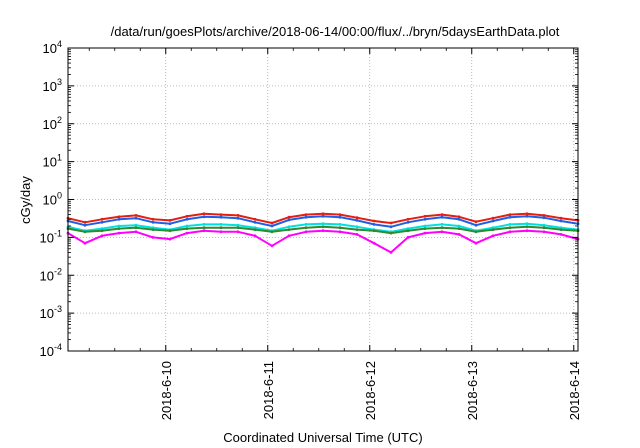 The height and width of the screenshot is (448, 640). What do you see at coordinates (25, 200) in the screenshot?
I see `y-axis-label: cGy/day` at bounding box center [25, 200].